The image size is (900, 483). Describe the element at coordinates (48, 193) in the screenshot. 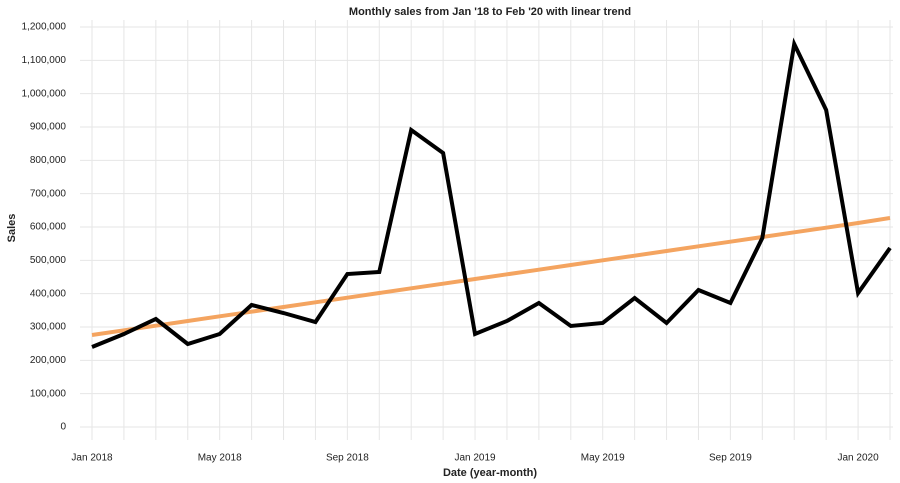

I see `y-tick-label: 700,000` at that location.